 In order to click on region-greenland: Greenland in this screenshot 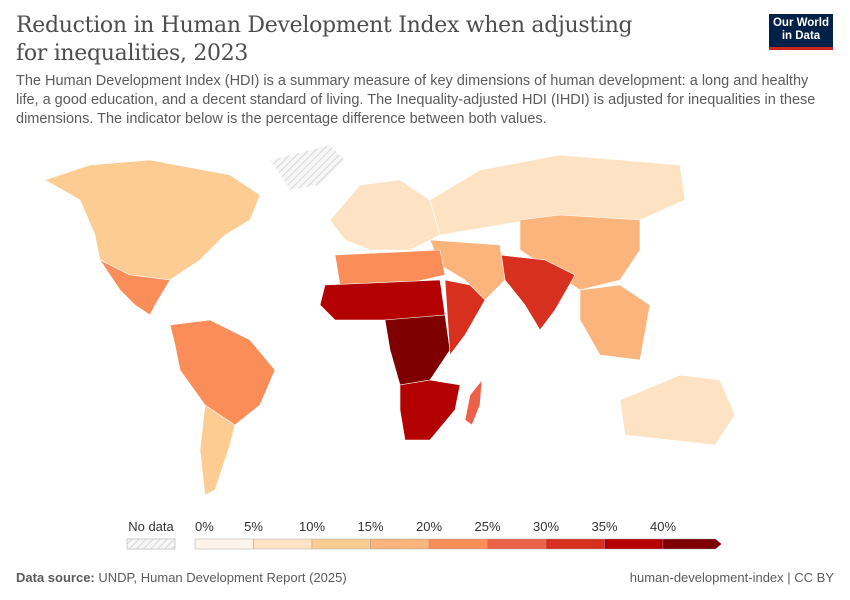, I will do `click(307, 167)`.